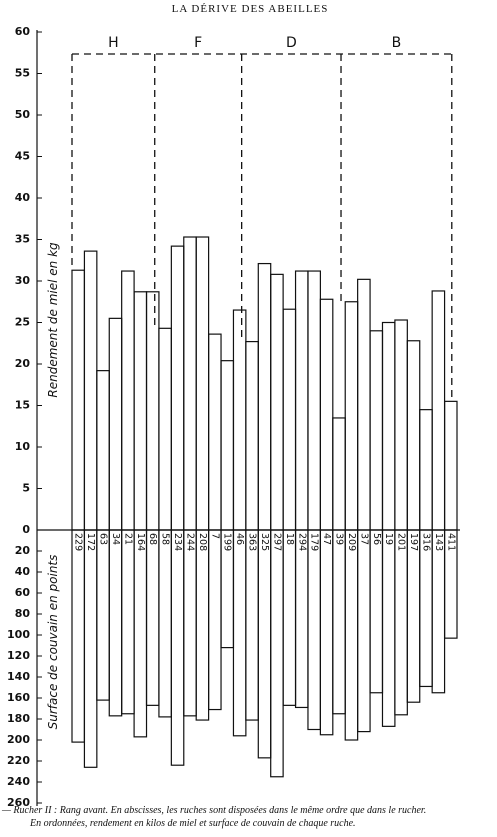 This screenshot has height=837, width=497. Describe the element at coordinates (26, 488) in the screenshot. I see `y-tick-label: 5` at that location.